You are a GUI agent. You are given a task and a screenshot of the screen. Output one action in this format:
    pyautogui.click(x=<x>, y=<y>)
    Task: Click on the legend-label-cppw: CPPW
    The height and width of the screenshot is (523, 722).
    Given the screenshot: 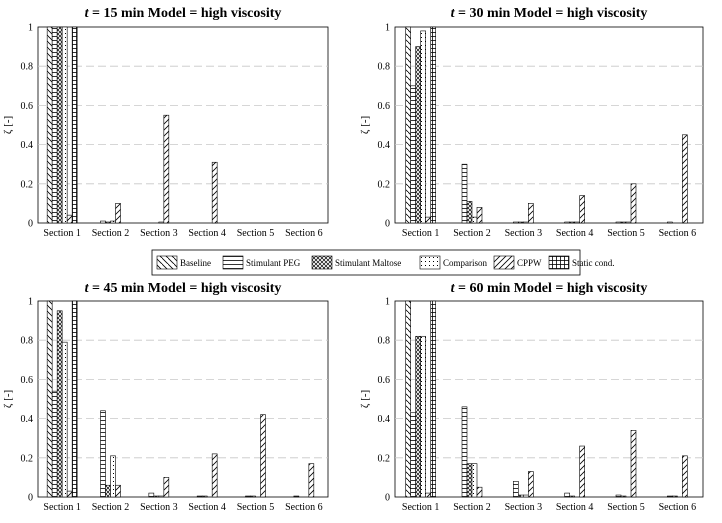 What is the action you would take?
    pyautogui.click(x=529, y=263)
    